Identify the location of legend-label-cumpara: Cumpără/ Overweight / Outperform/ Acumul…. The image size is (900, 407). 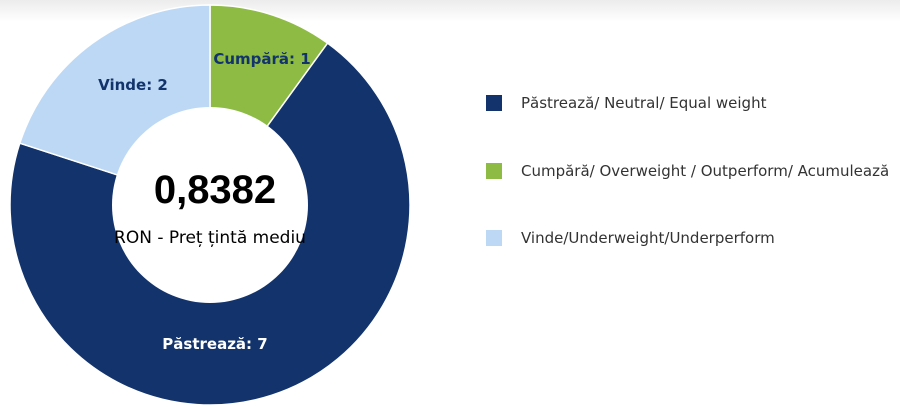
(705, 171).